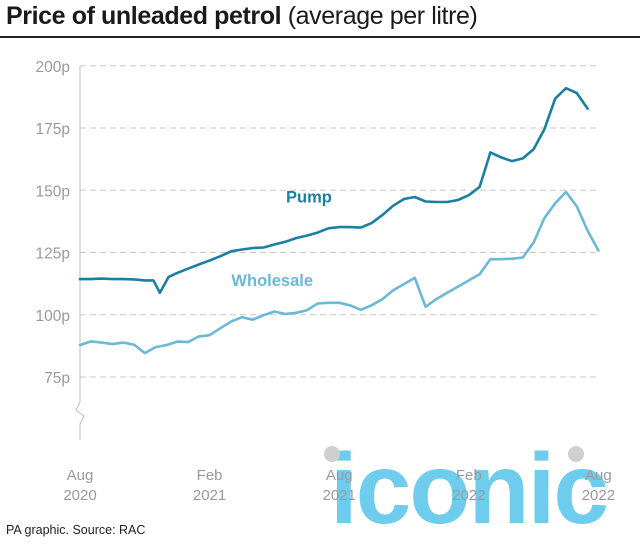 The image size is (640, 545). I want to click on y-tick-label: 150p, so click(53, 191).